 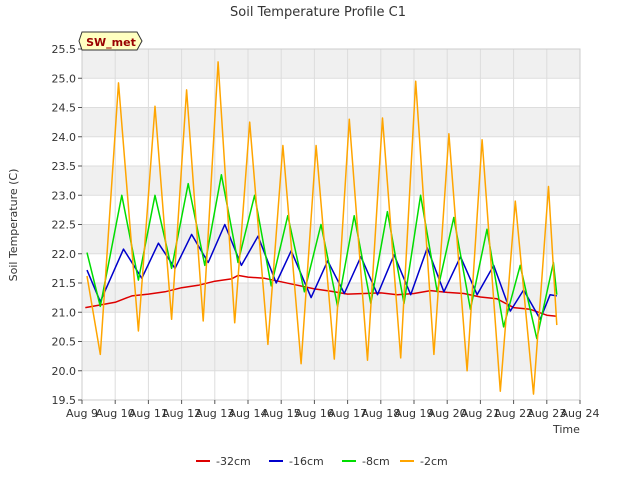 I want to click on x-tick-label: Aug 17, so click(x=347, y=413).